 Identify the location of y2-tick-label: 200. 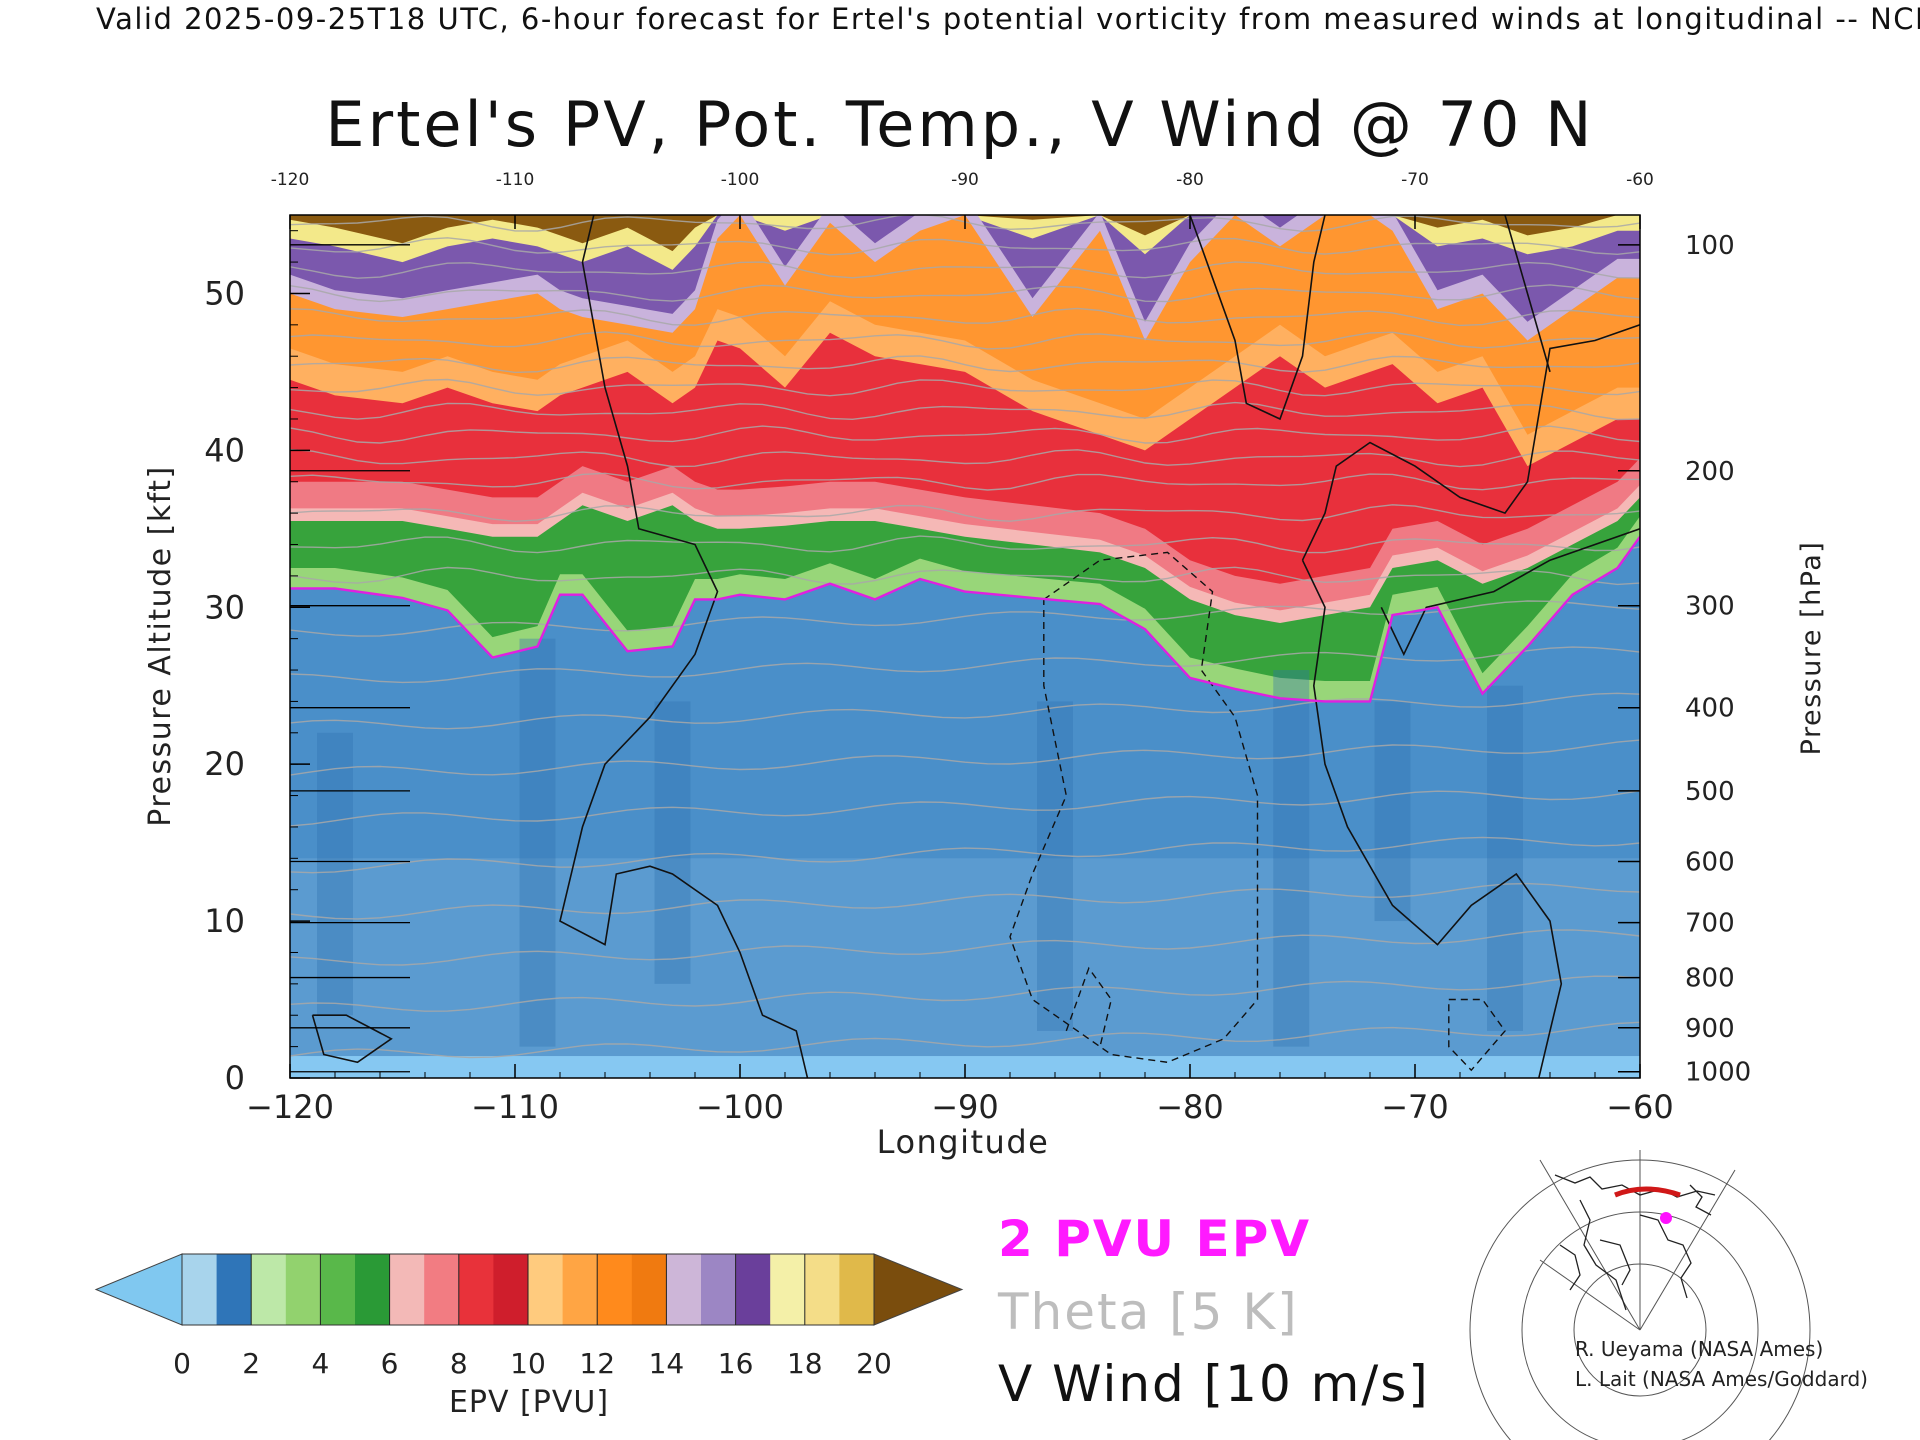
(1710, 472).